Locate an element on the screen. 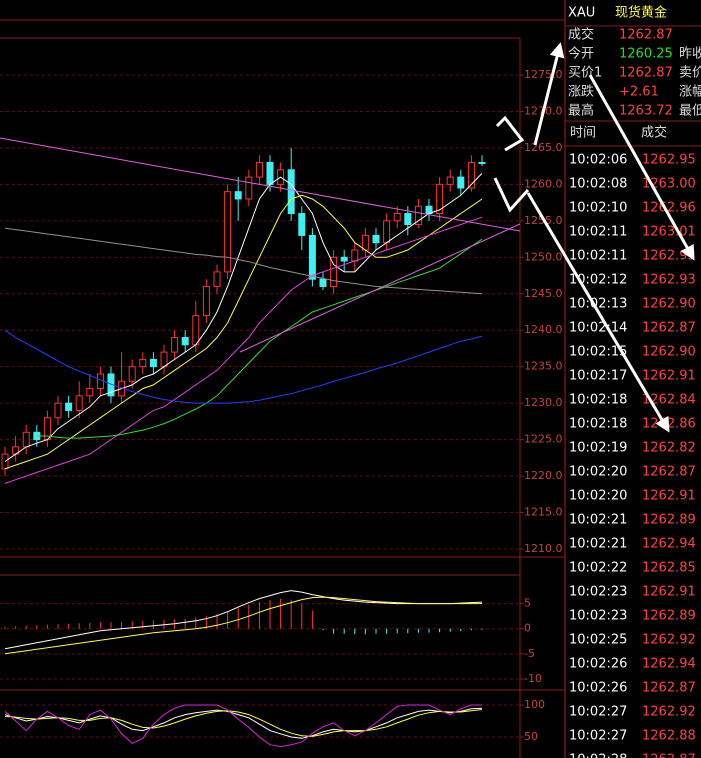 The width and height of the screenshot is (701, 758). quote-label: 涨幅 is located at coordinates (690, 92).